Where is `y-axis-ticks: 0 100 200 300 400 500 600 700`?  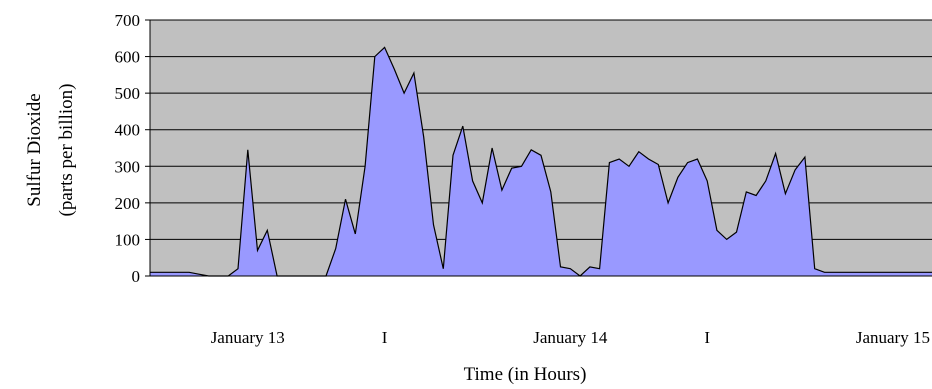
y-axis-ticks: 0 100 200 300 400 500 600 700 is located at coordinates (132, 148).